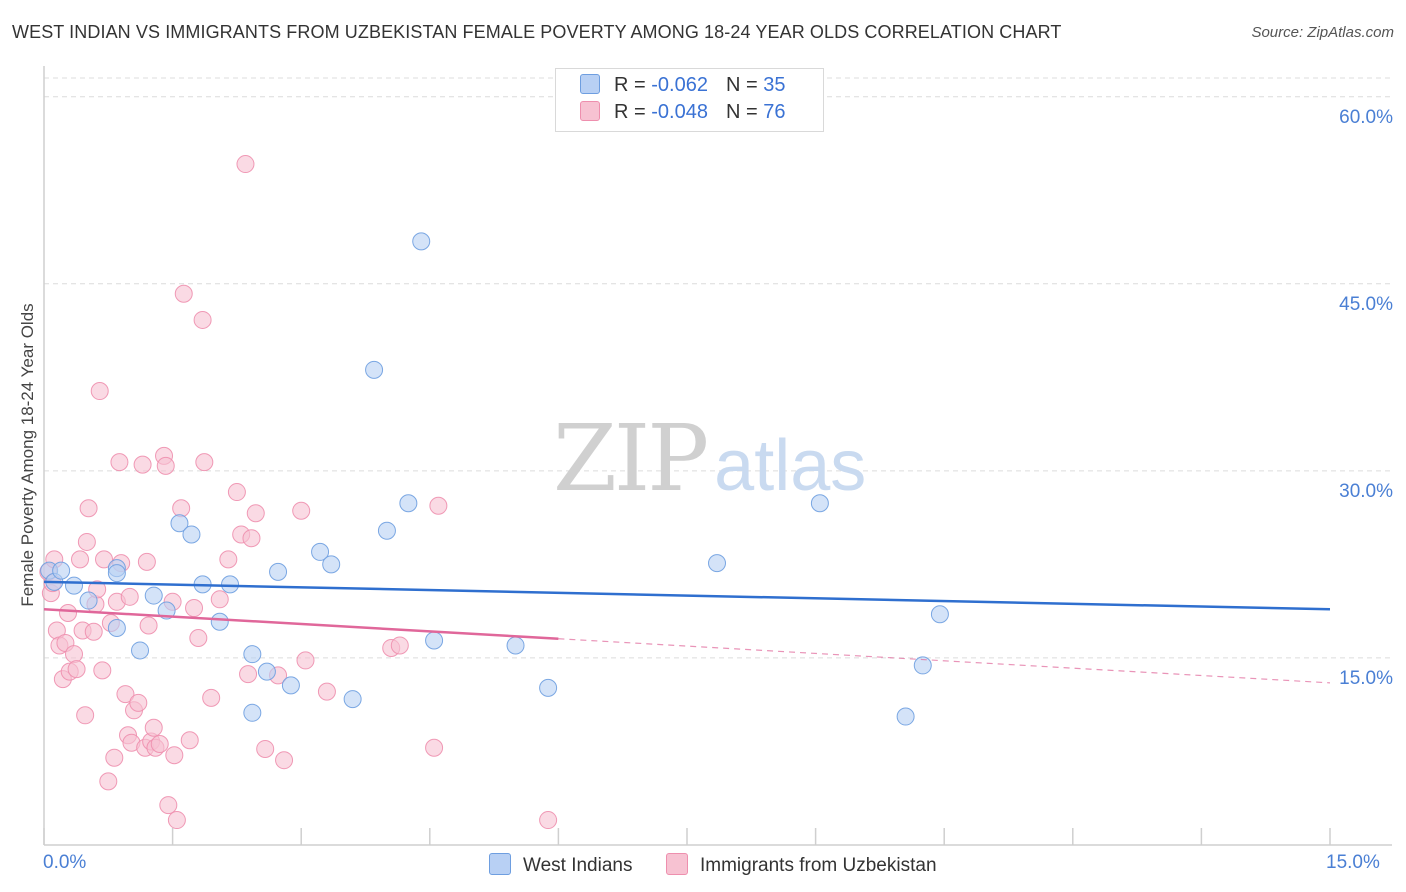 The image size is (1406, 892). Describe the element at coordinates (27, 455) in the screenshot. I see `y-axis-title: Female Poverty Among 18-24 Year Olds` at that location.